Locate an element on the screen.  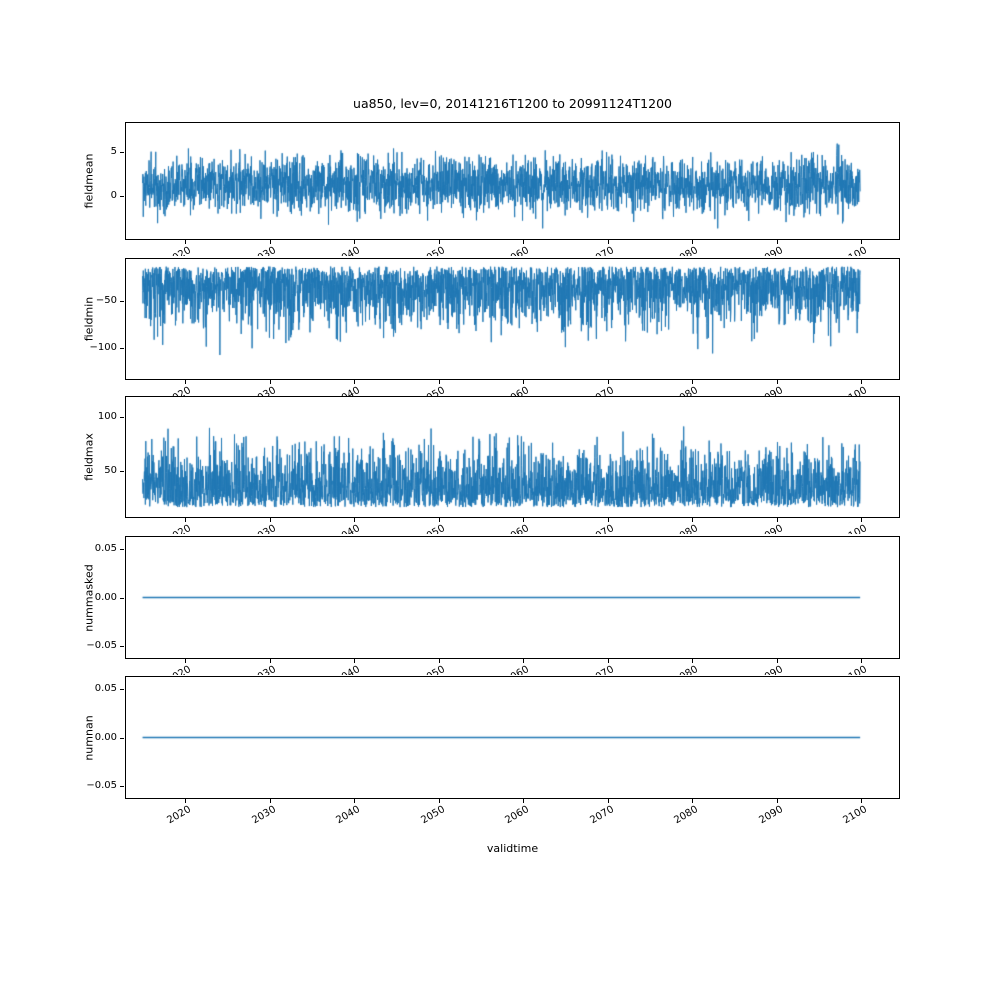
y-tick-label: 5 is located at coordinates (113, 151).